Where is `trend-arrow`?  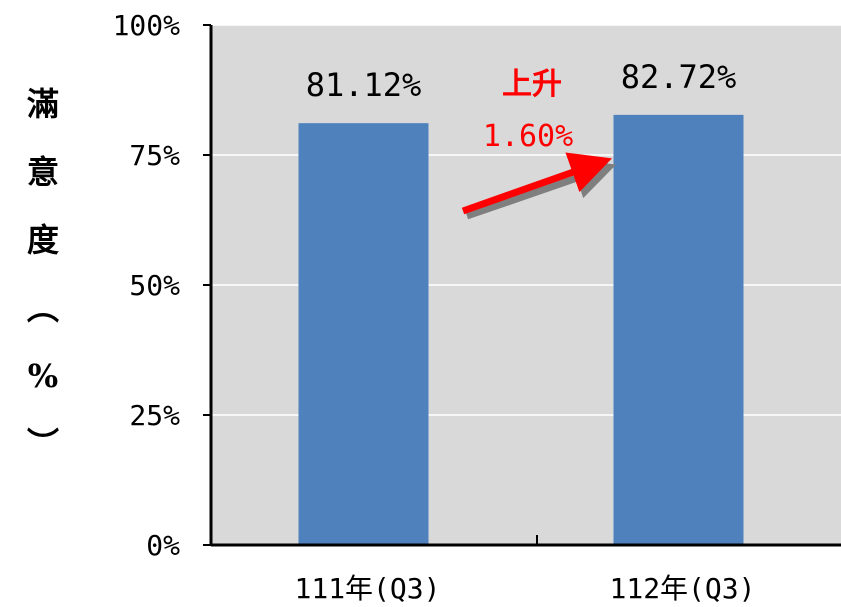
trend-arrow is located at coordinates (536, 183).